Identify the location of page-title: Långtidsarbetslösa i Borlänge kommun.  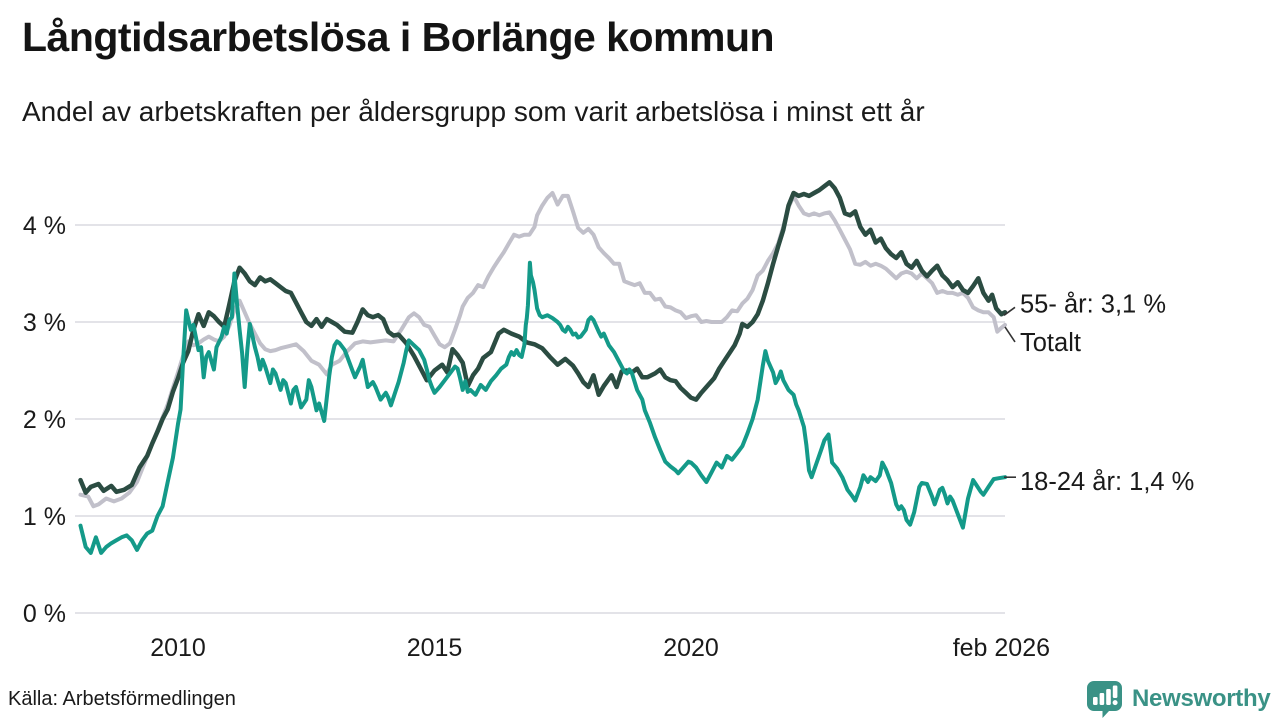
(398, 37).